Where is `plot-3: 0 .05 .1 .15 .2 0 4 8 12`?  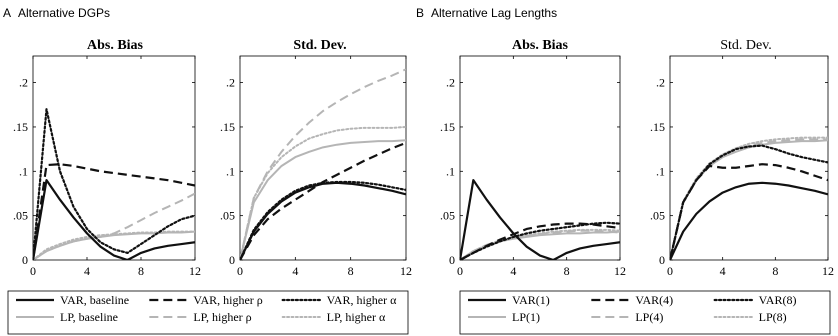
plot-3: 0 .05 .1 .15 .2 0 4 8 12 is located at coordinates (533, 166).